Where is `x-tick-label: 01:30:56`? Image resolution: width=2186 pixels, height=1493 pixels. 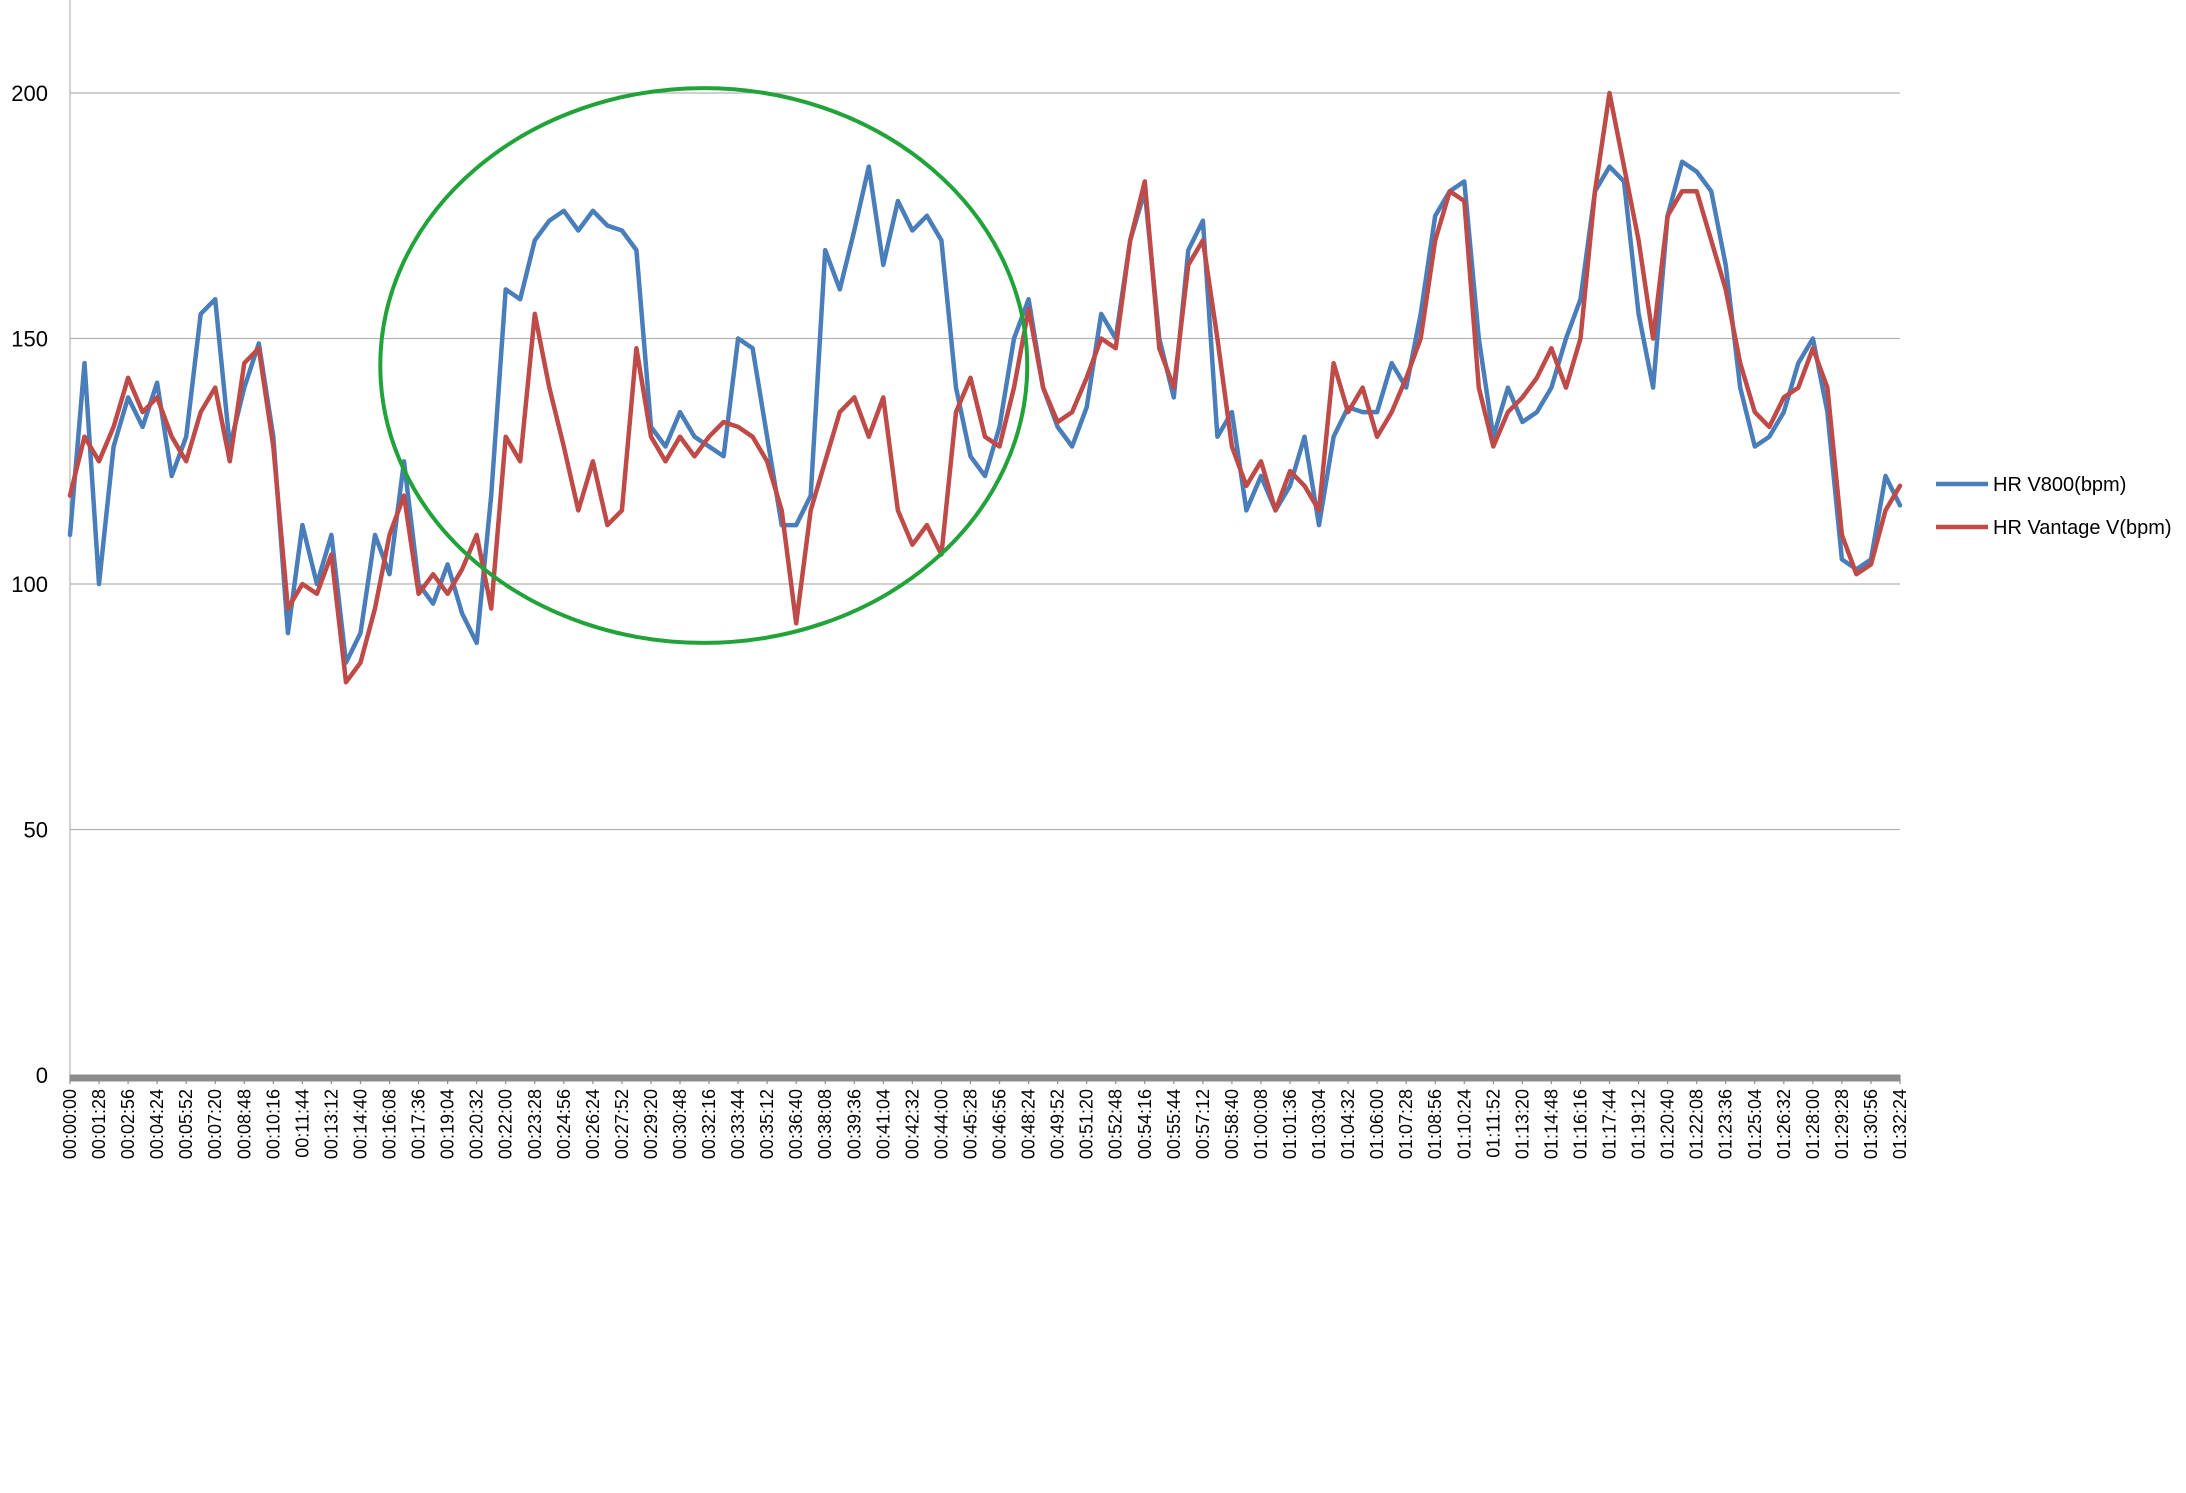 x-tick-label: 01:30:56 is located at coordinates (1871, 1124).